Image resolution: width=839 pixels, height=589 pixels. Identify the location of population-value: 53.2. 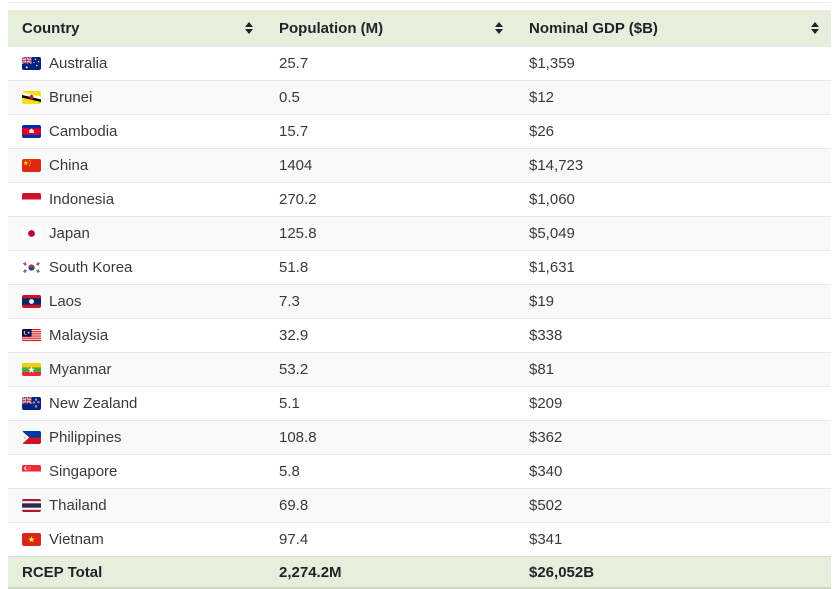
(390, 369).